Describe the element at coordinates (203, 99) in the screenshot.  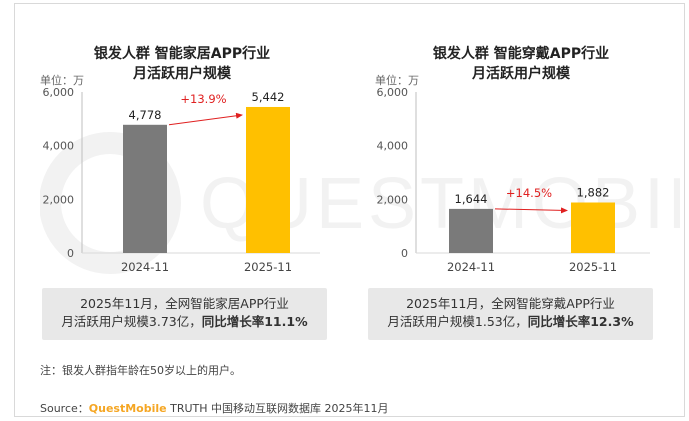
I see `chart1-growth-label: +13.9%` at that location.